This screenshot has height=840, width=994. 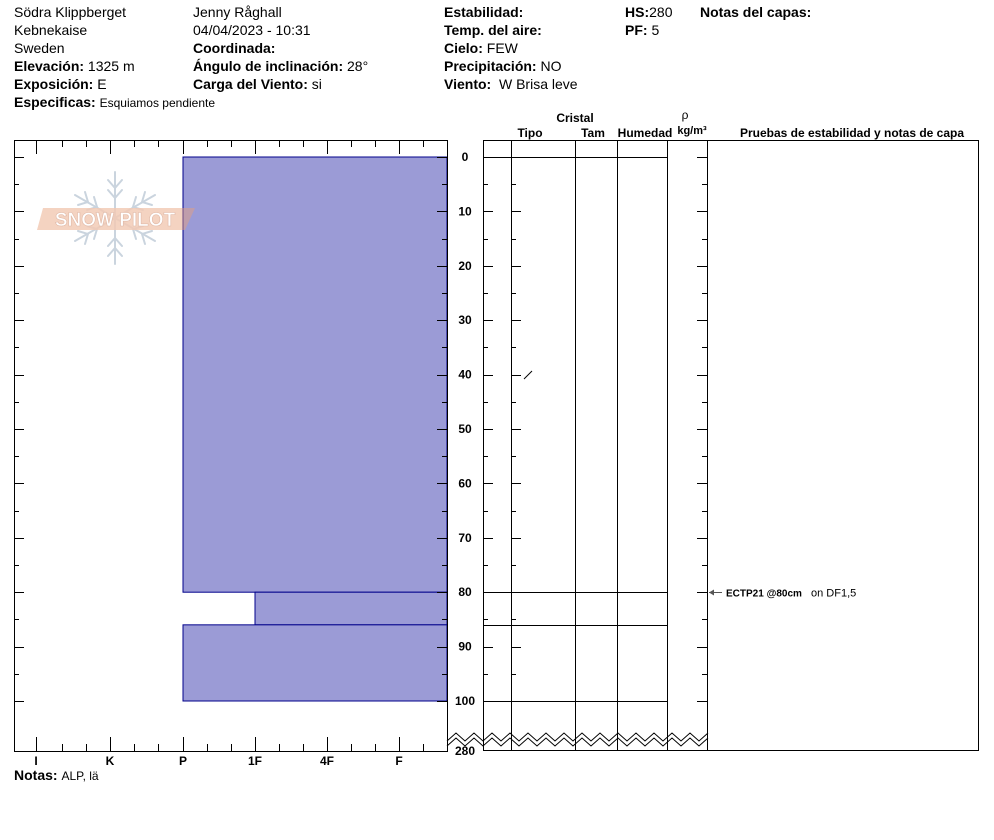 What do you see at coordinates (661, 12) in the screenshot?
I see `hs-value: 280` at bounding box center [661, 12].